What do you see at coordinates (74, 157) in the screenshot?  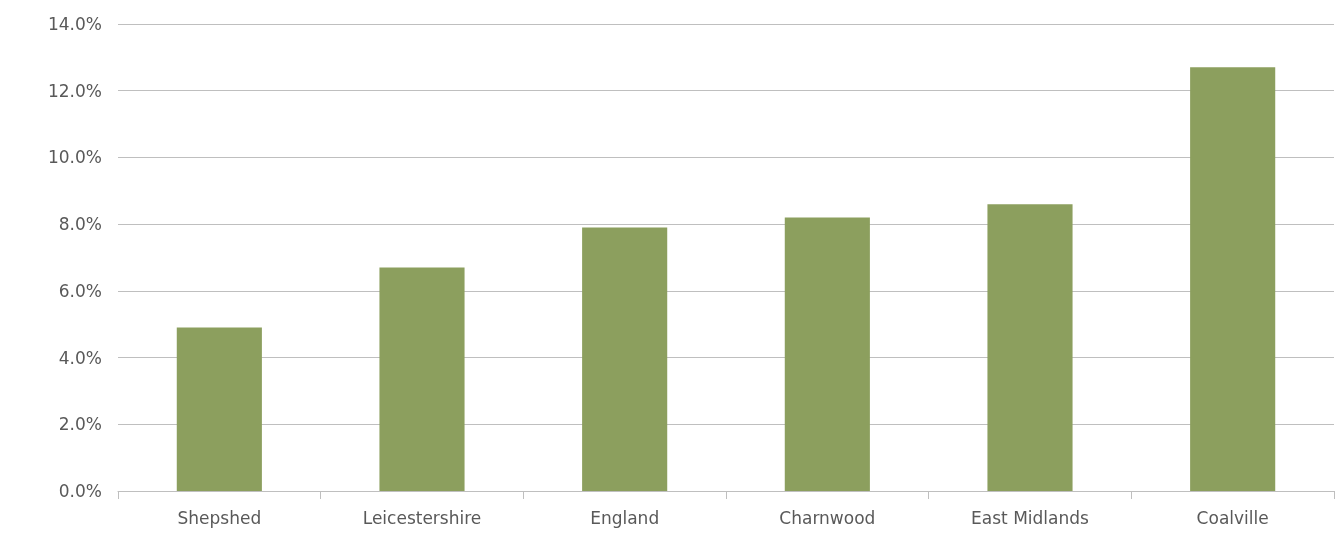 I see `y-tick-label: 10.0%` at bounding box center [74, 157].